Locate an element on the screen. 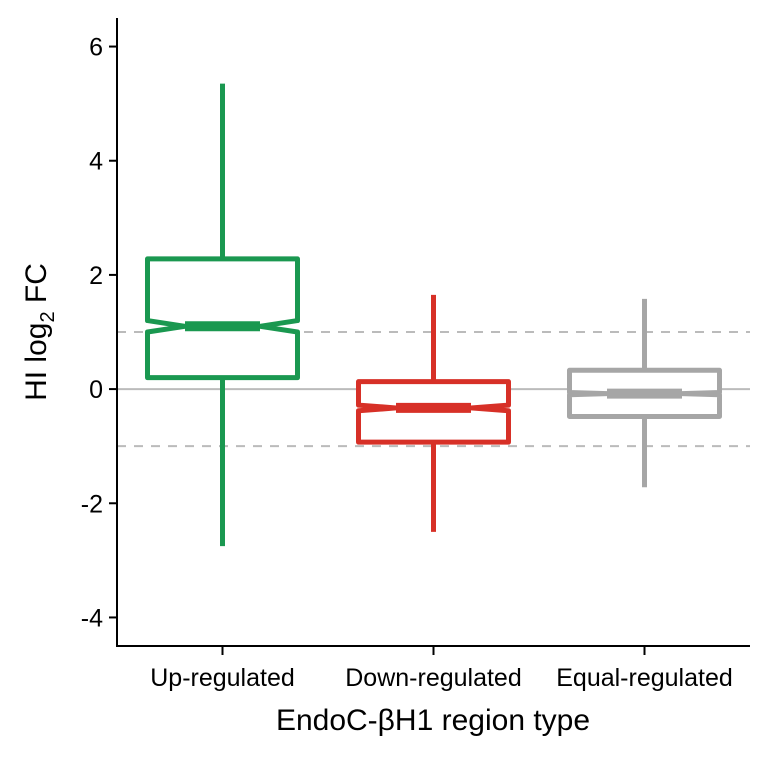 This screenshot has height=773, width=768. y-axis-title-subscript: 2 is located at coordinates (48, 316).